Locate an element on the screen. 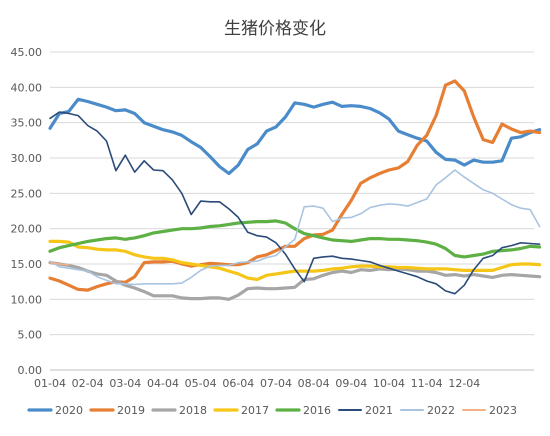 Image resolution: width=550 pixels, height=436 pixels. y-tick-label: 10.00 is located at coordinates (27, 299).